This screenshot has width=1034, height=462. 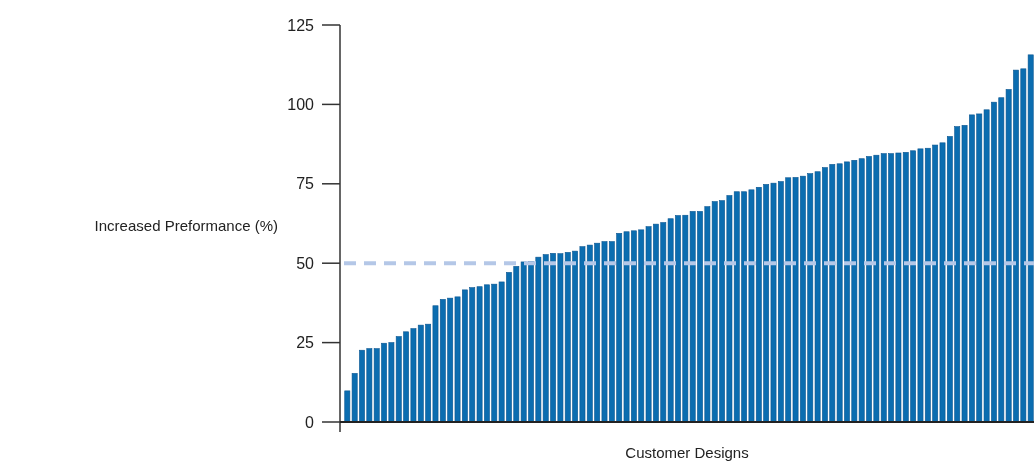 What do you see at coordinates (301, 104) in the screenshot?
I see `y-tick-label: 100` at bounding box center [301, 104].